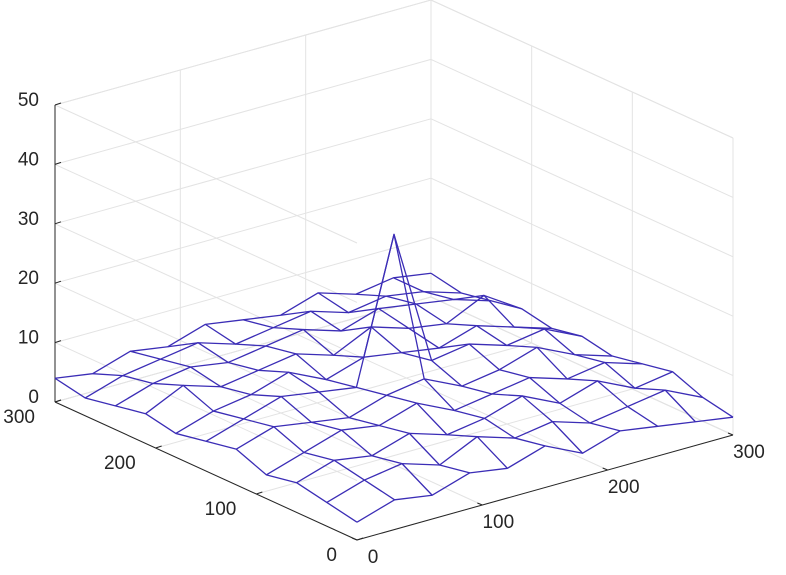 The image size is (786, 575). What do you see at coordinates (28, 338) in the screenshot?
I see `z-tick-label: 10` at bounding box center [28, 338].